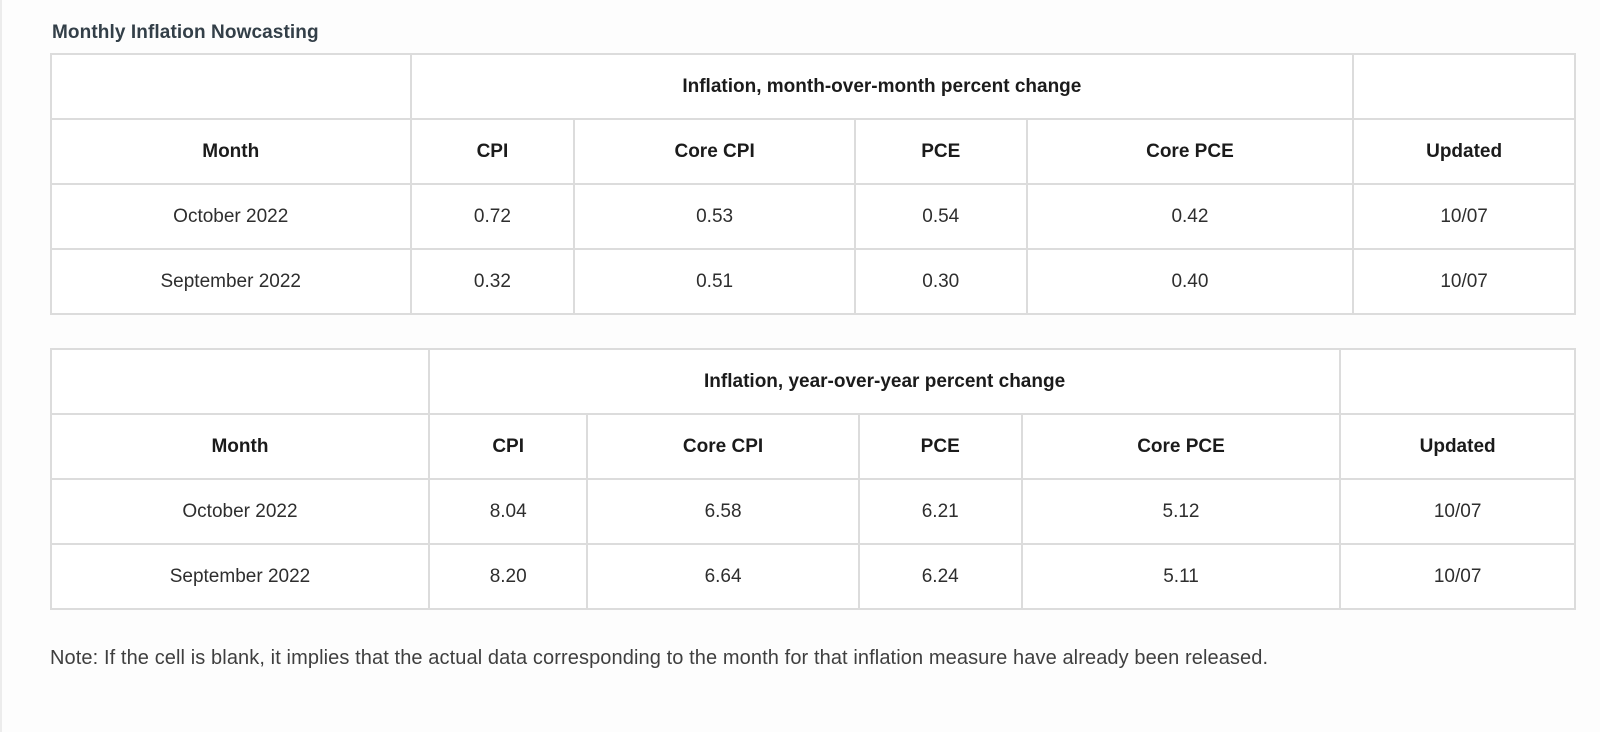  I want to click on table-row: September 2022 0.32 0.51 0.30 0.40 10/07, so click(813, 281).